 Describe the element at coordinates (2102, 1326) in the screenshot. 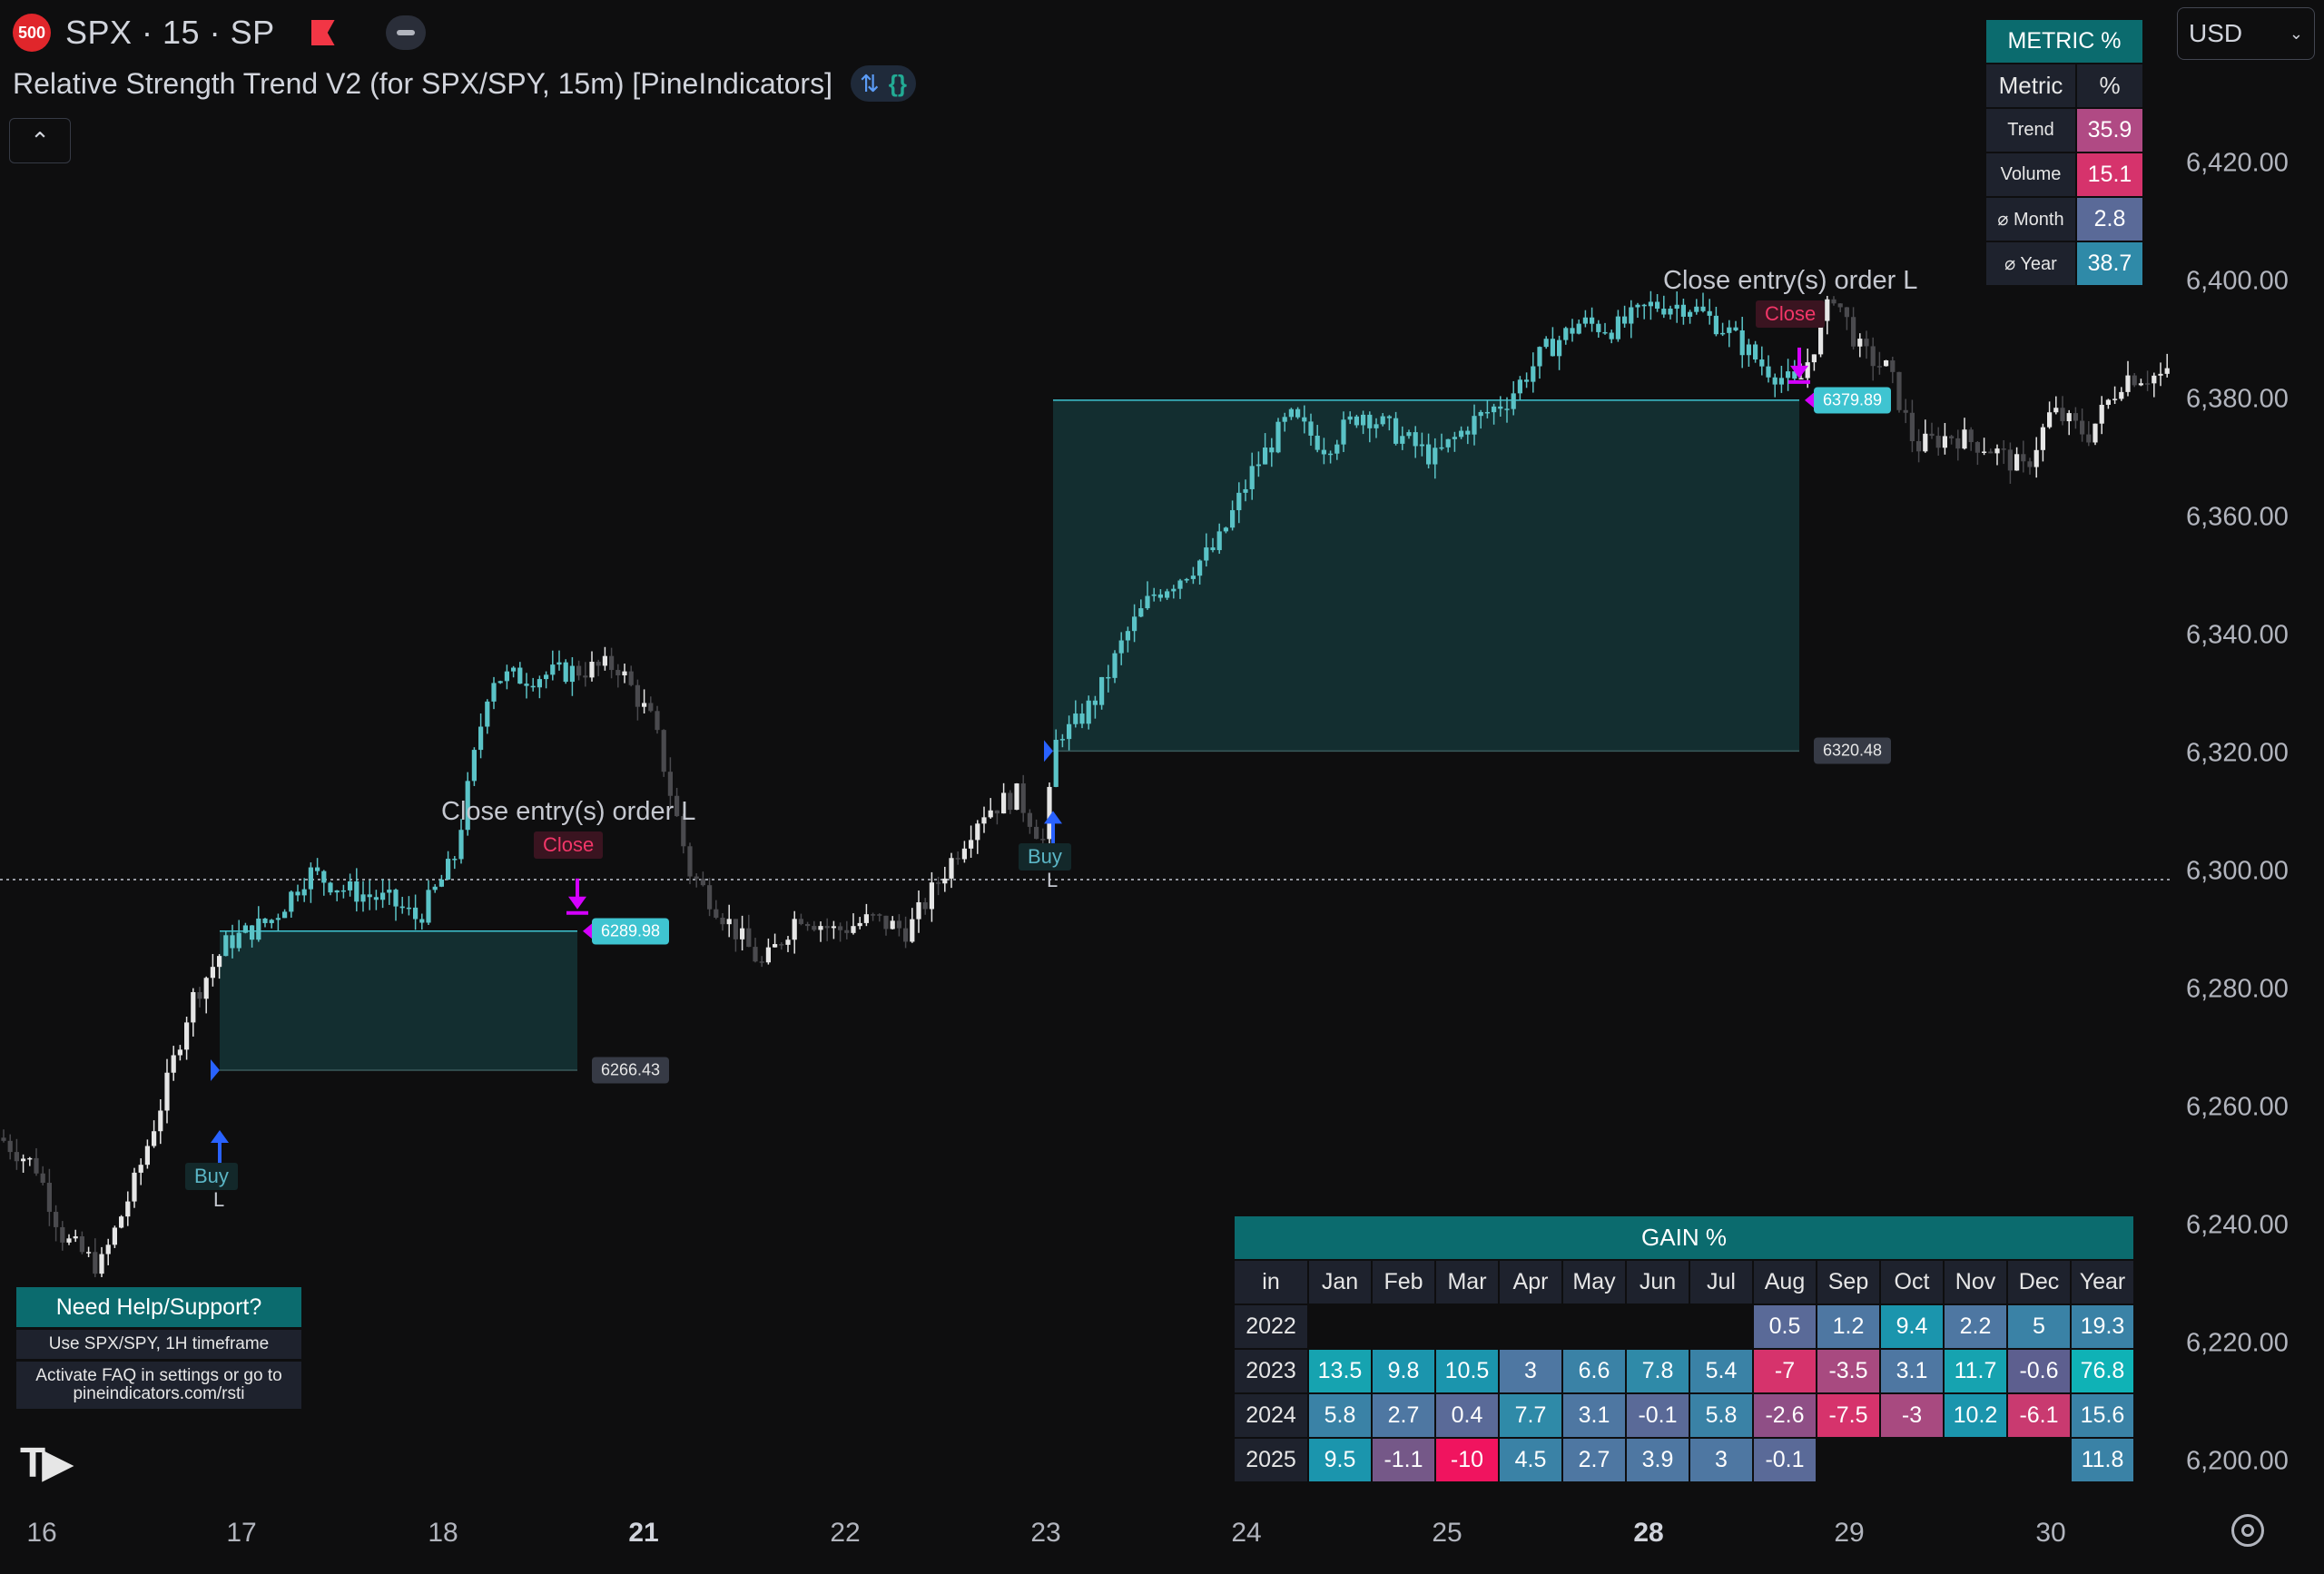

I see `gain-cell: 19.3` at that location.